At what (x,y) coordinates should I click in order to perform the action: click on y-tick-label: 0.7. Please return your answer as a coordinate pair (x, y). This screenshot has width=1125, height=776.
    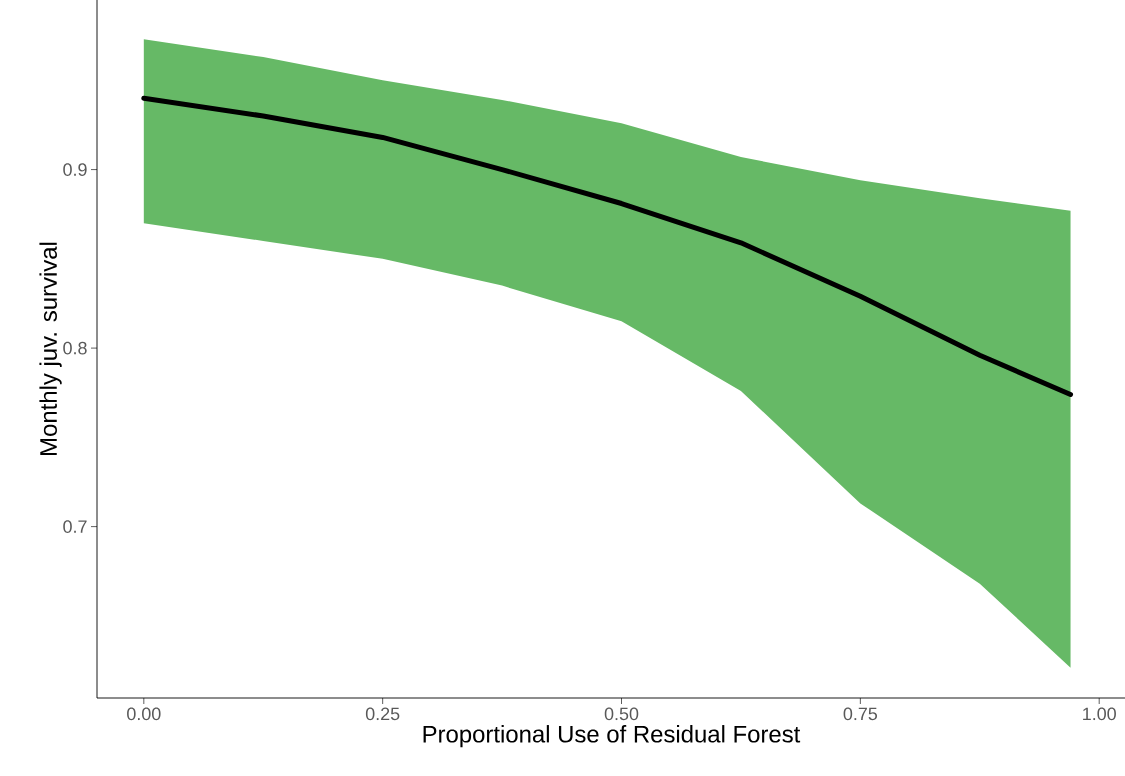
    Looking at the image, I should click on (75, 526).